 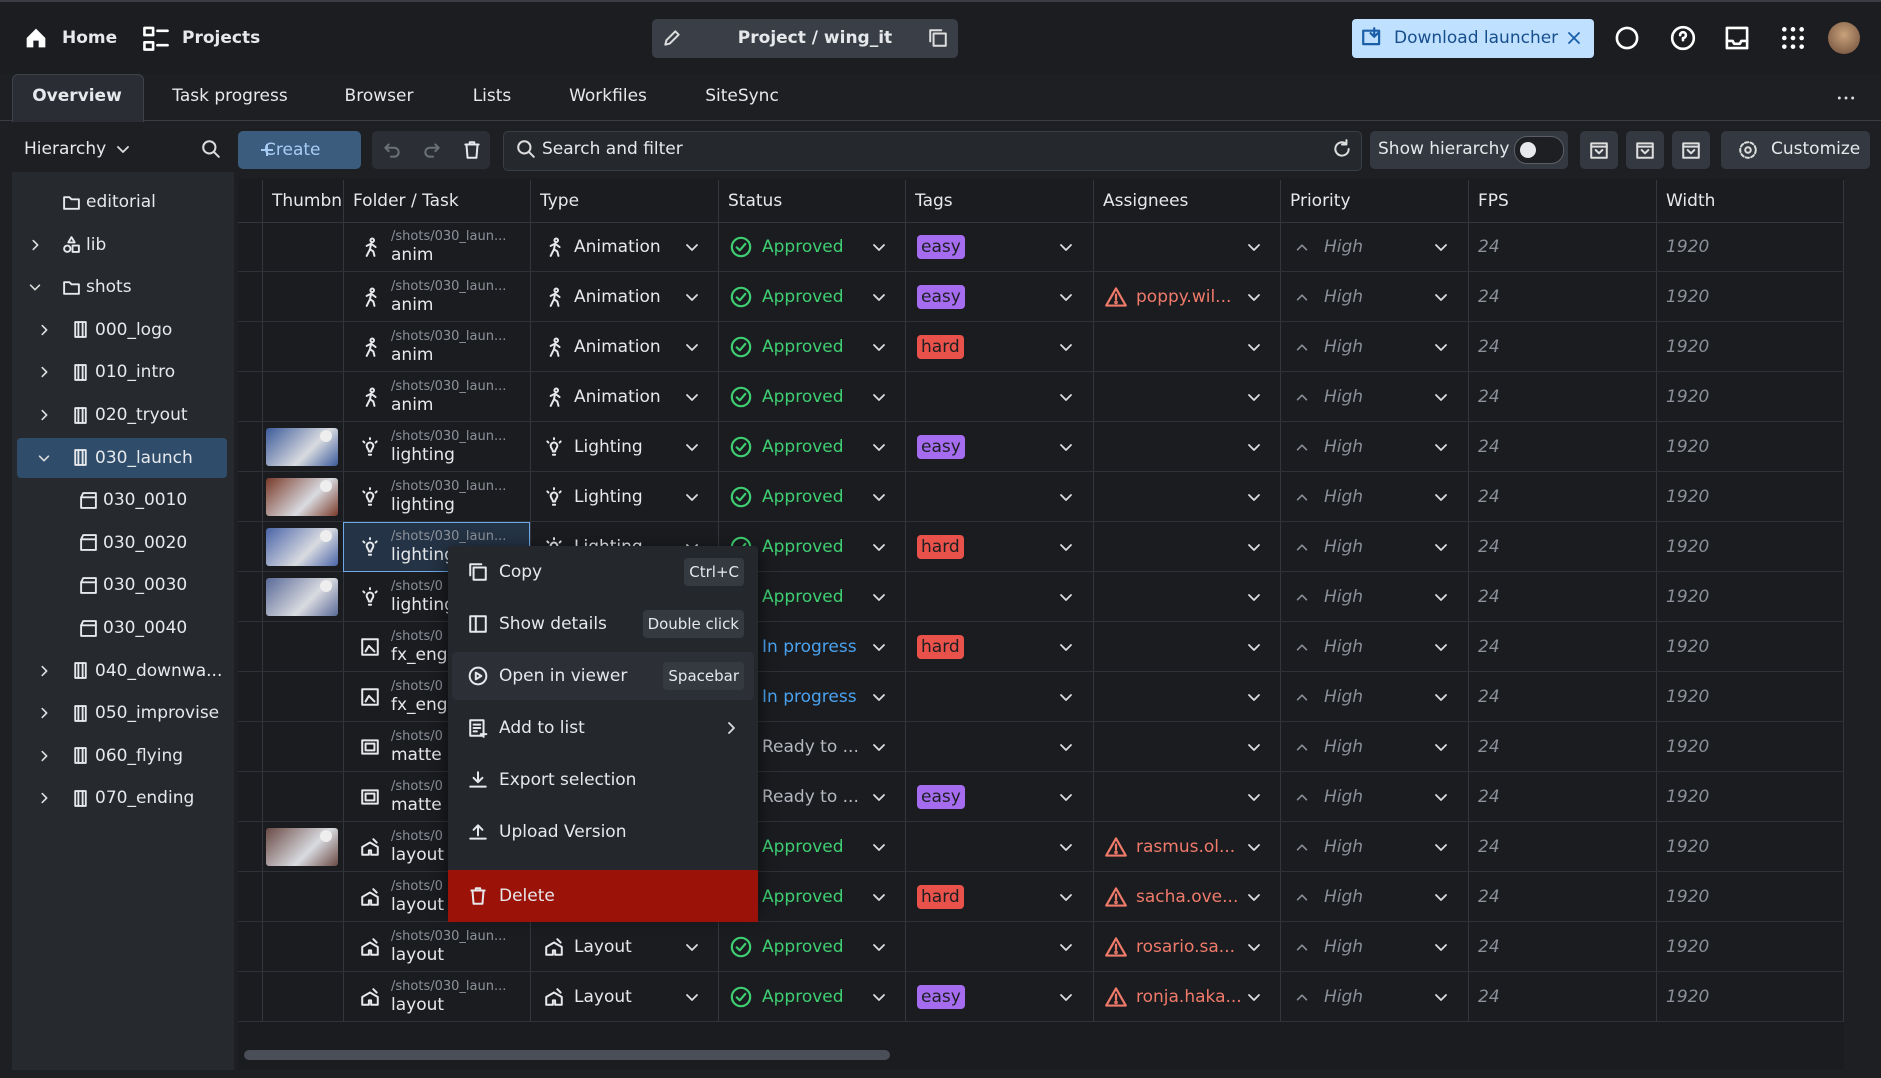 What do you see at coordinates (603, 997) in the screenshot?
I see `type: Layout` at bounding box center [603, 997].